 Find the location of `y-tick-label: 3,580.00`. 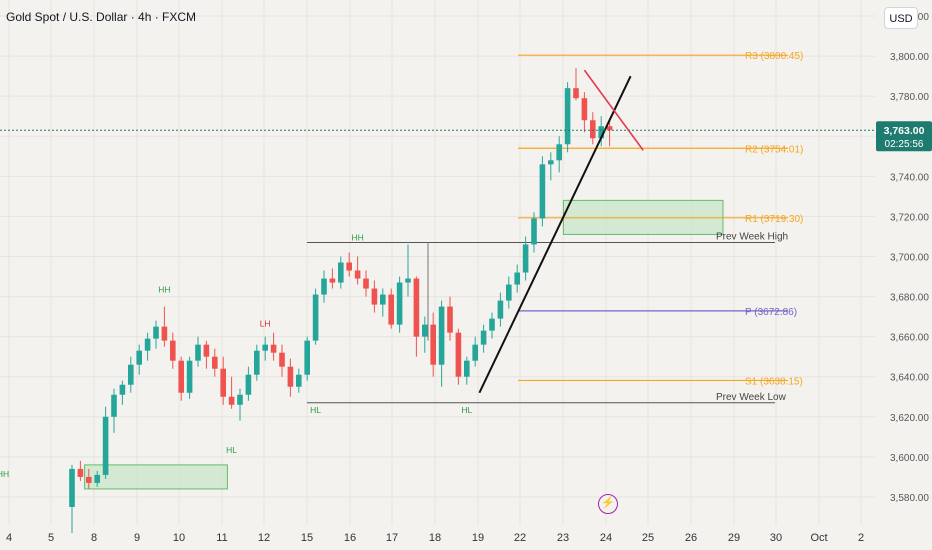

y-tick-label: 3,580.00 is located at coordinates (909, 498).